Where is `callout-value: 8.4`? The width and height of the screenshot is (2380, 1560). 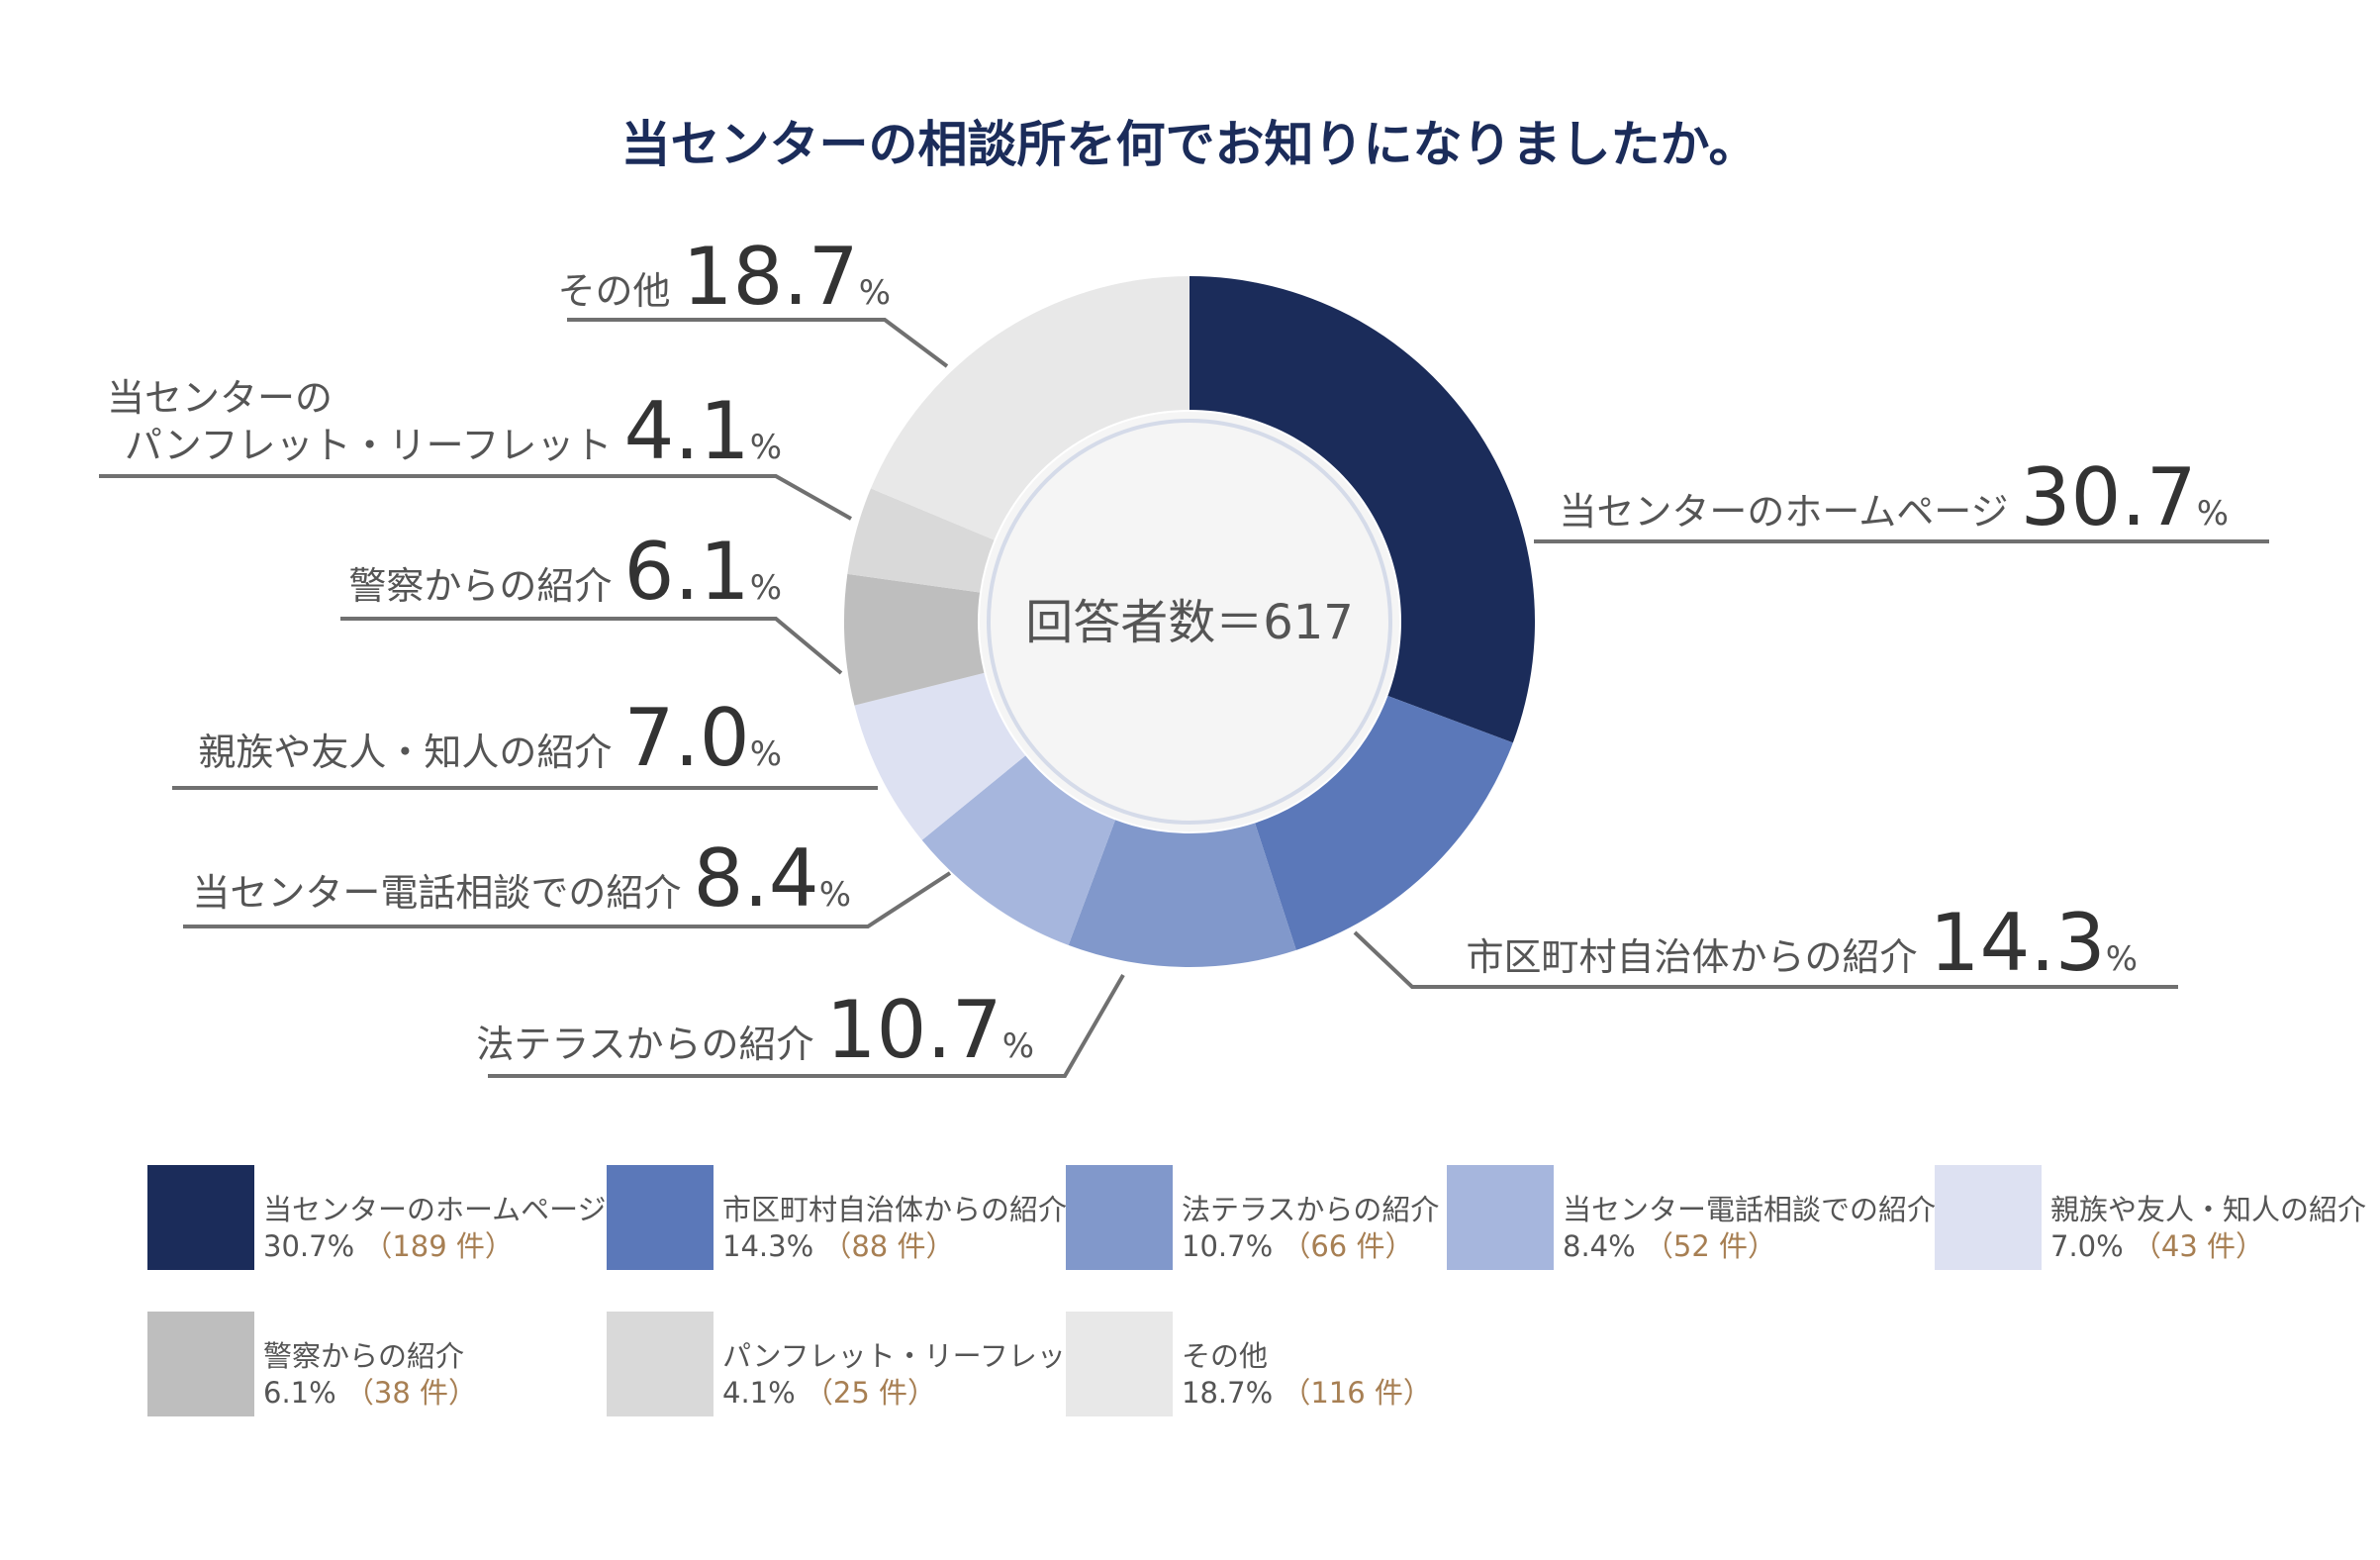
callout-value: 8.4 is located at coordinates (755, 878).